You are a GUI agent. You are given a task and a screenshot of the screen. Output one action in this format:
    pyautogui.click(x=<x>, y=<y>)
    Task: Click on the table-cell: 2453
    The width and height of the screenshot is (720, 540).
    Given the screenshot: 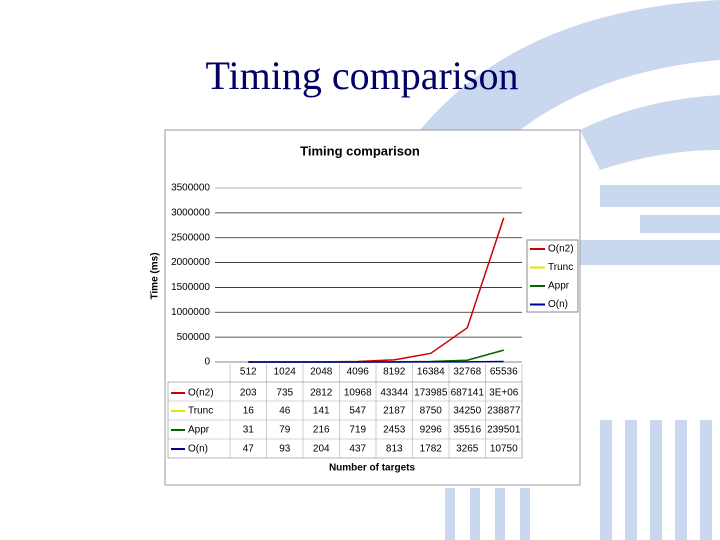 What is the action you would take?
    pyautogui.click(x=394, y=430)
    